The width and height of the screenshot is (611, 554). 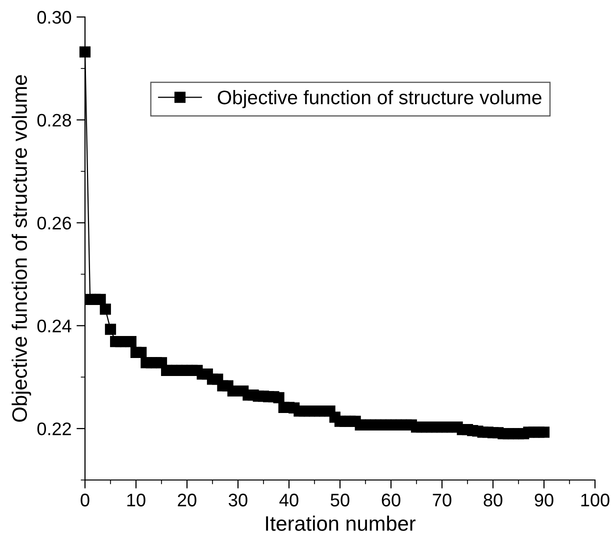 I want to click on x-tick-label: 70, so click(x=442, y=500).